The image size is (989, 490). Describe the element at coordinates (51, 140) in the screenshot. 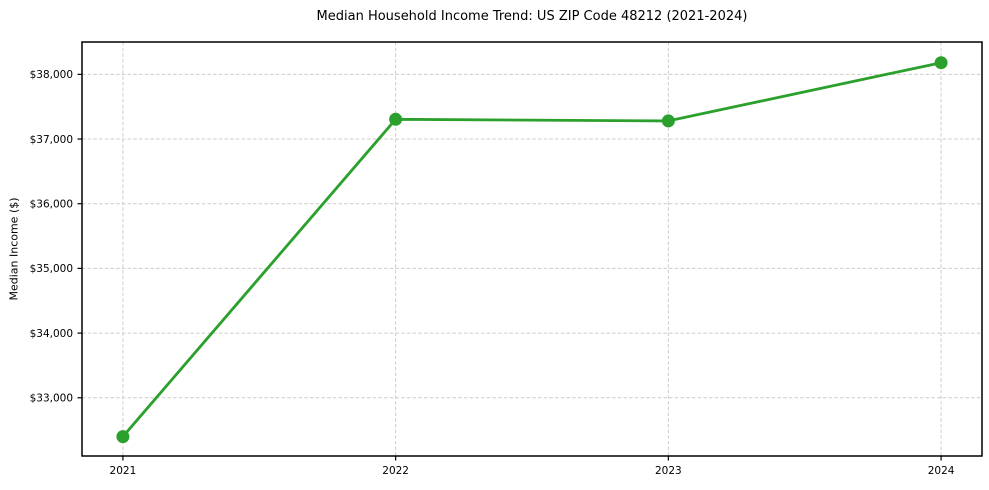

I see `y-tick-label: $37,000` at that location.